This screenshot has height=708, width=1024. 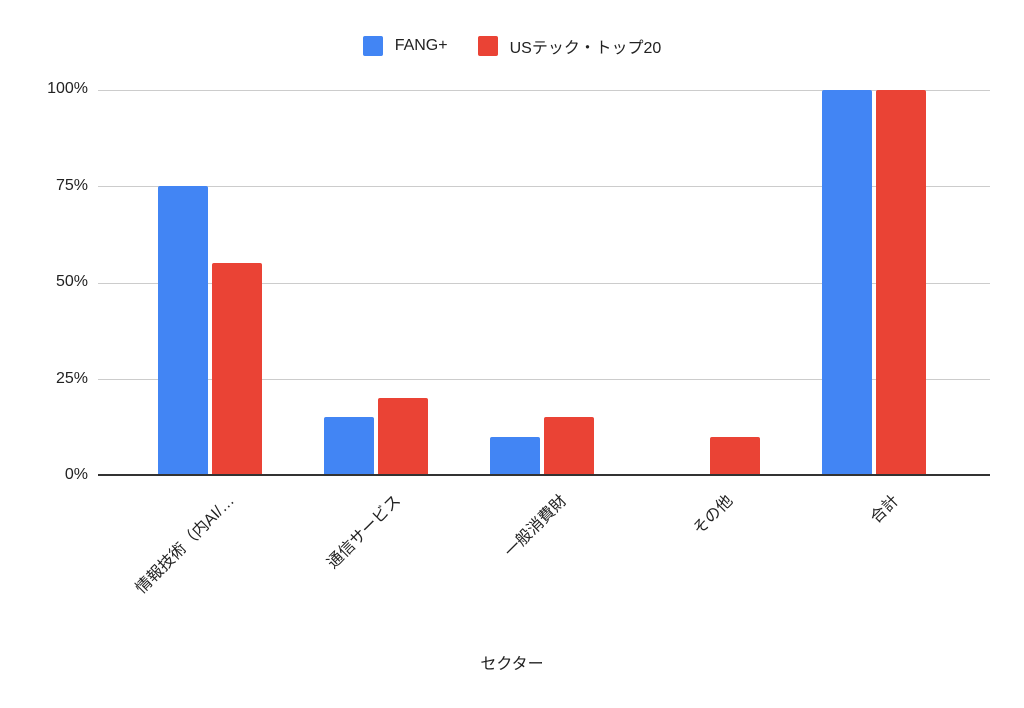 I want to click on legend-item-ustech: USテック・トップ20, so click(x=569, y=46).